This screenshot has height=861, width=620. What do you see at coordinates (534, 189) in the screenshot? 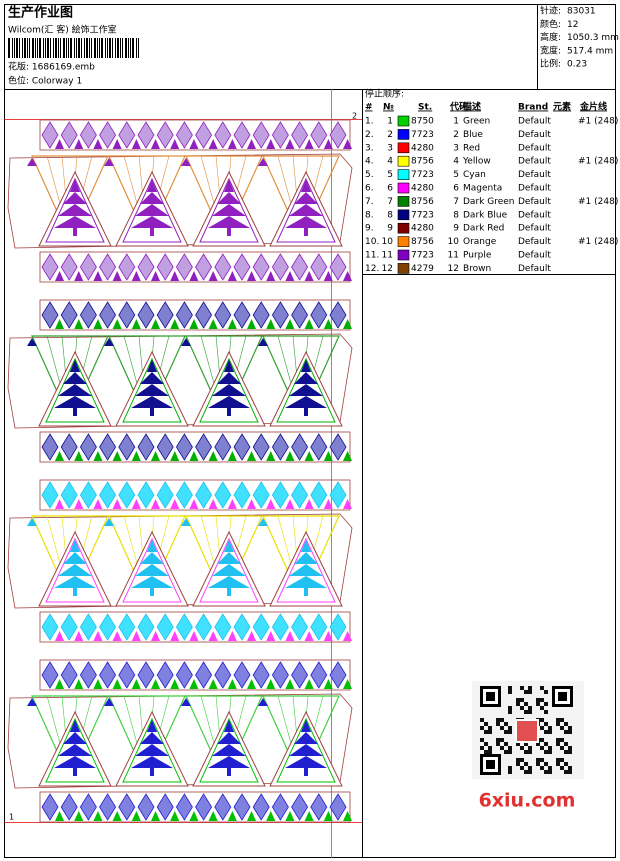
I see `row-brand: Default` at bounding box center [534, 189].